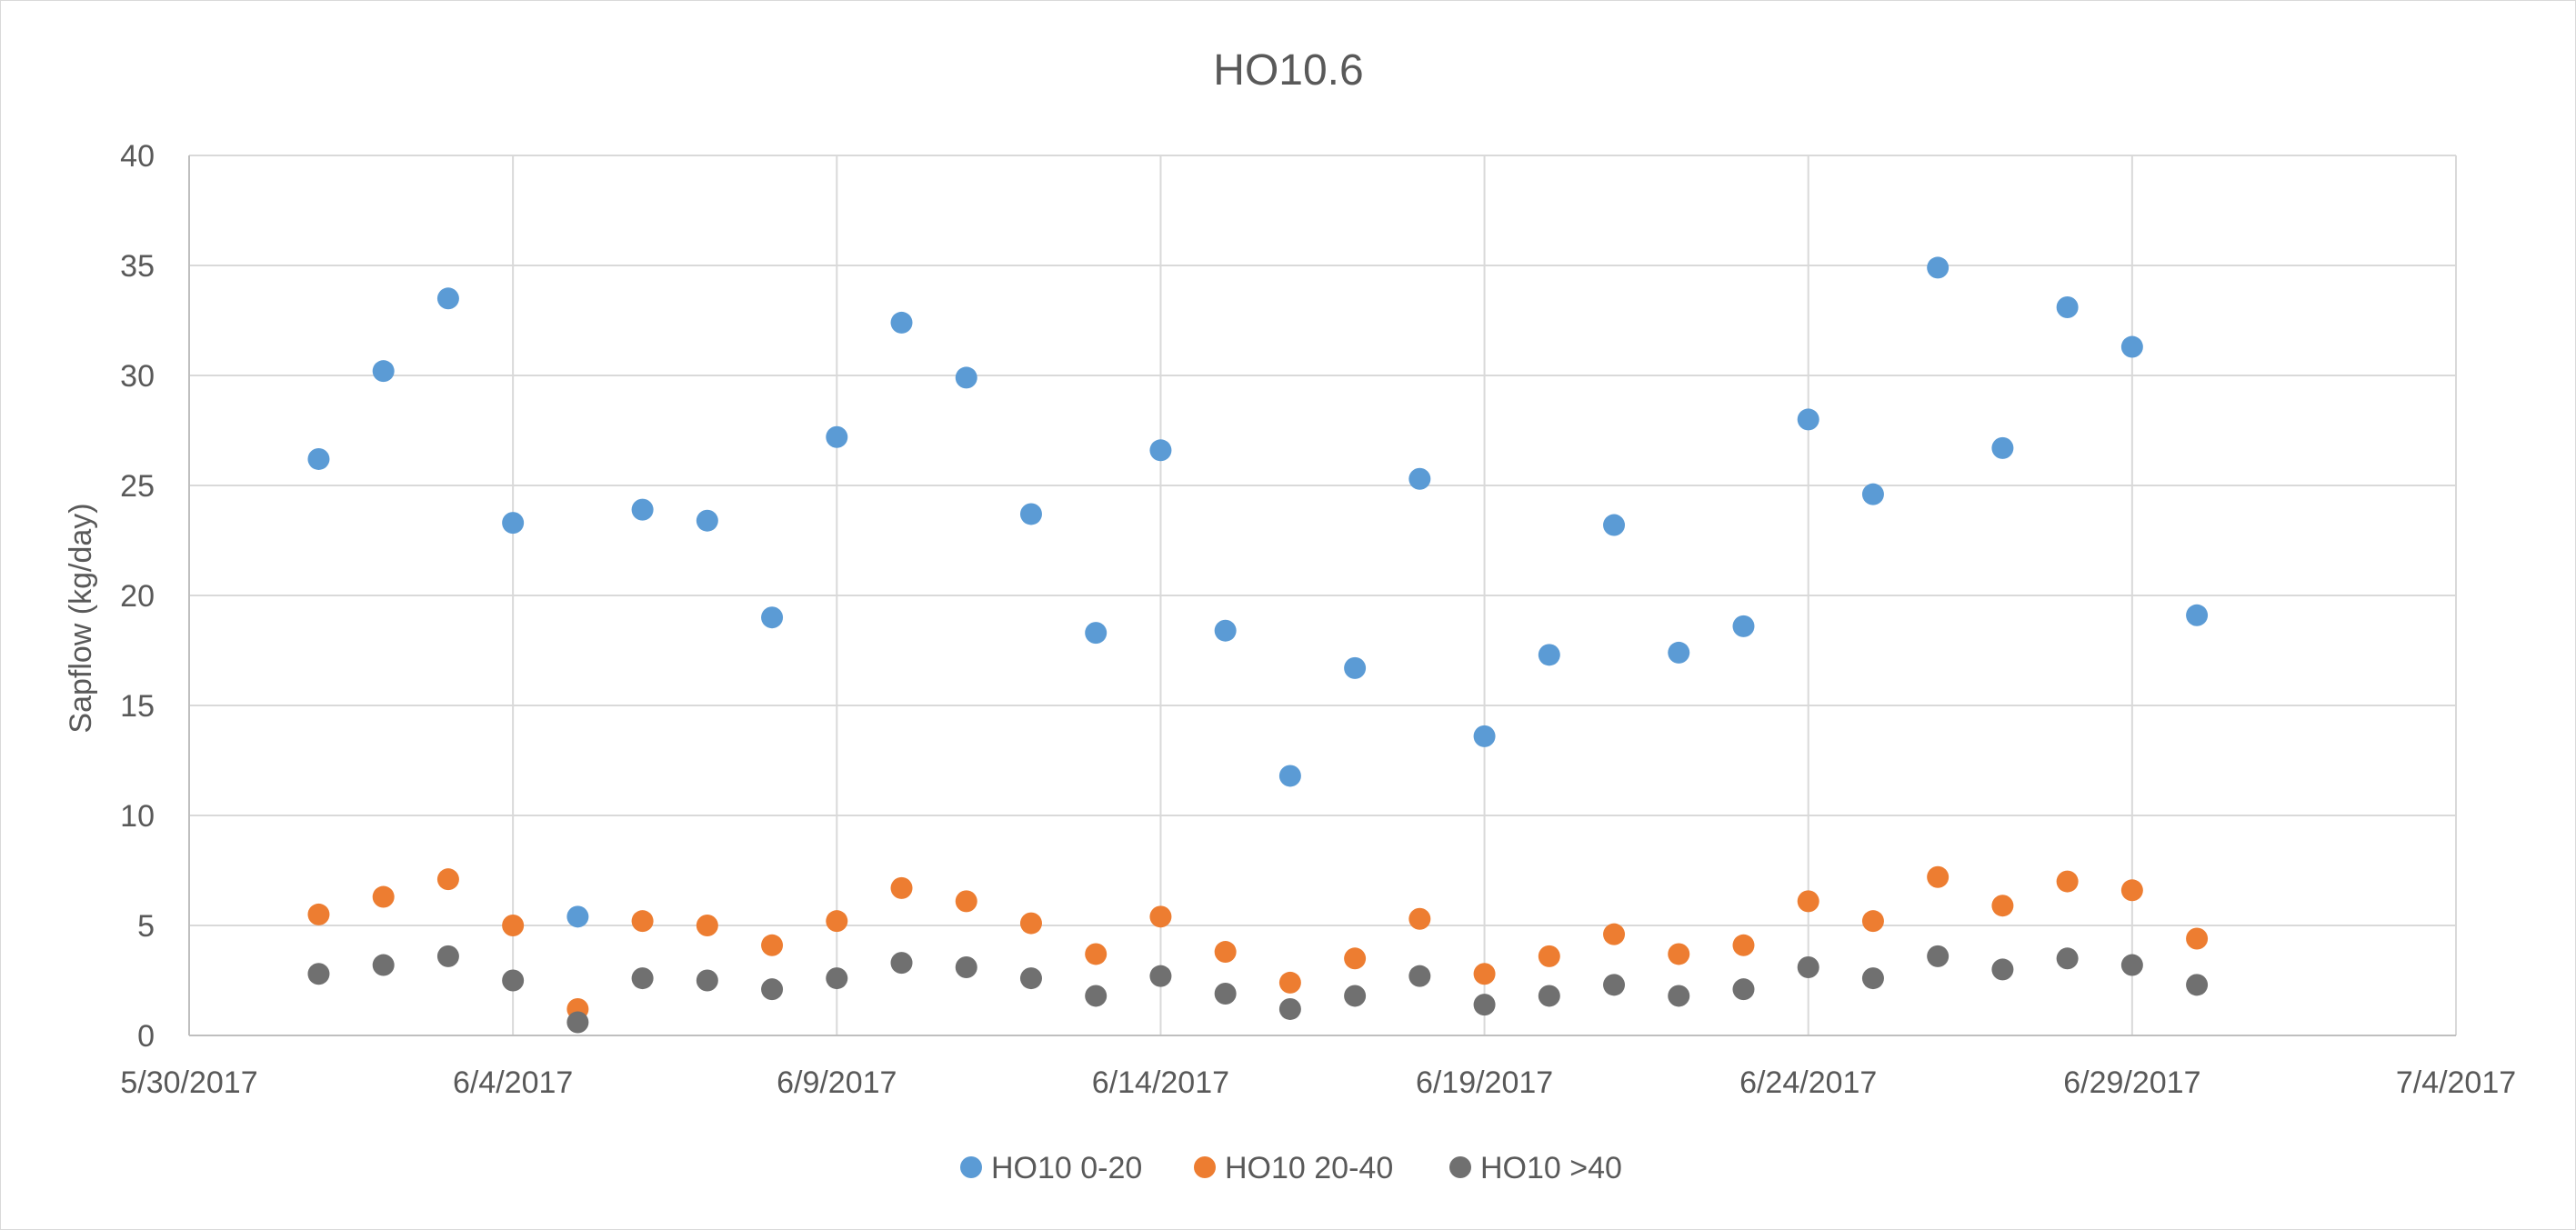 This screenshot has height=1230, width=2576. Describe the element at coordinates (137, 266) in the screenshot. I see `y-tick-label: 35` at that location.